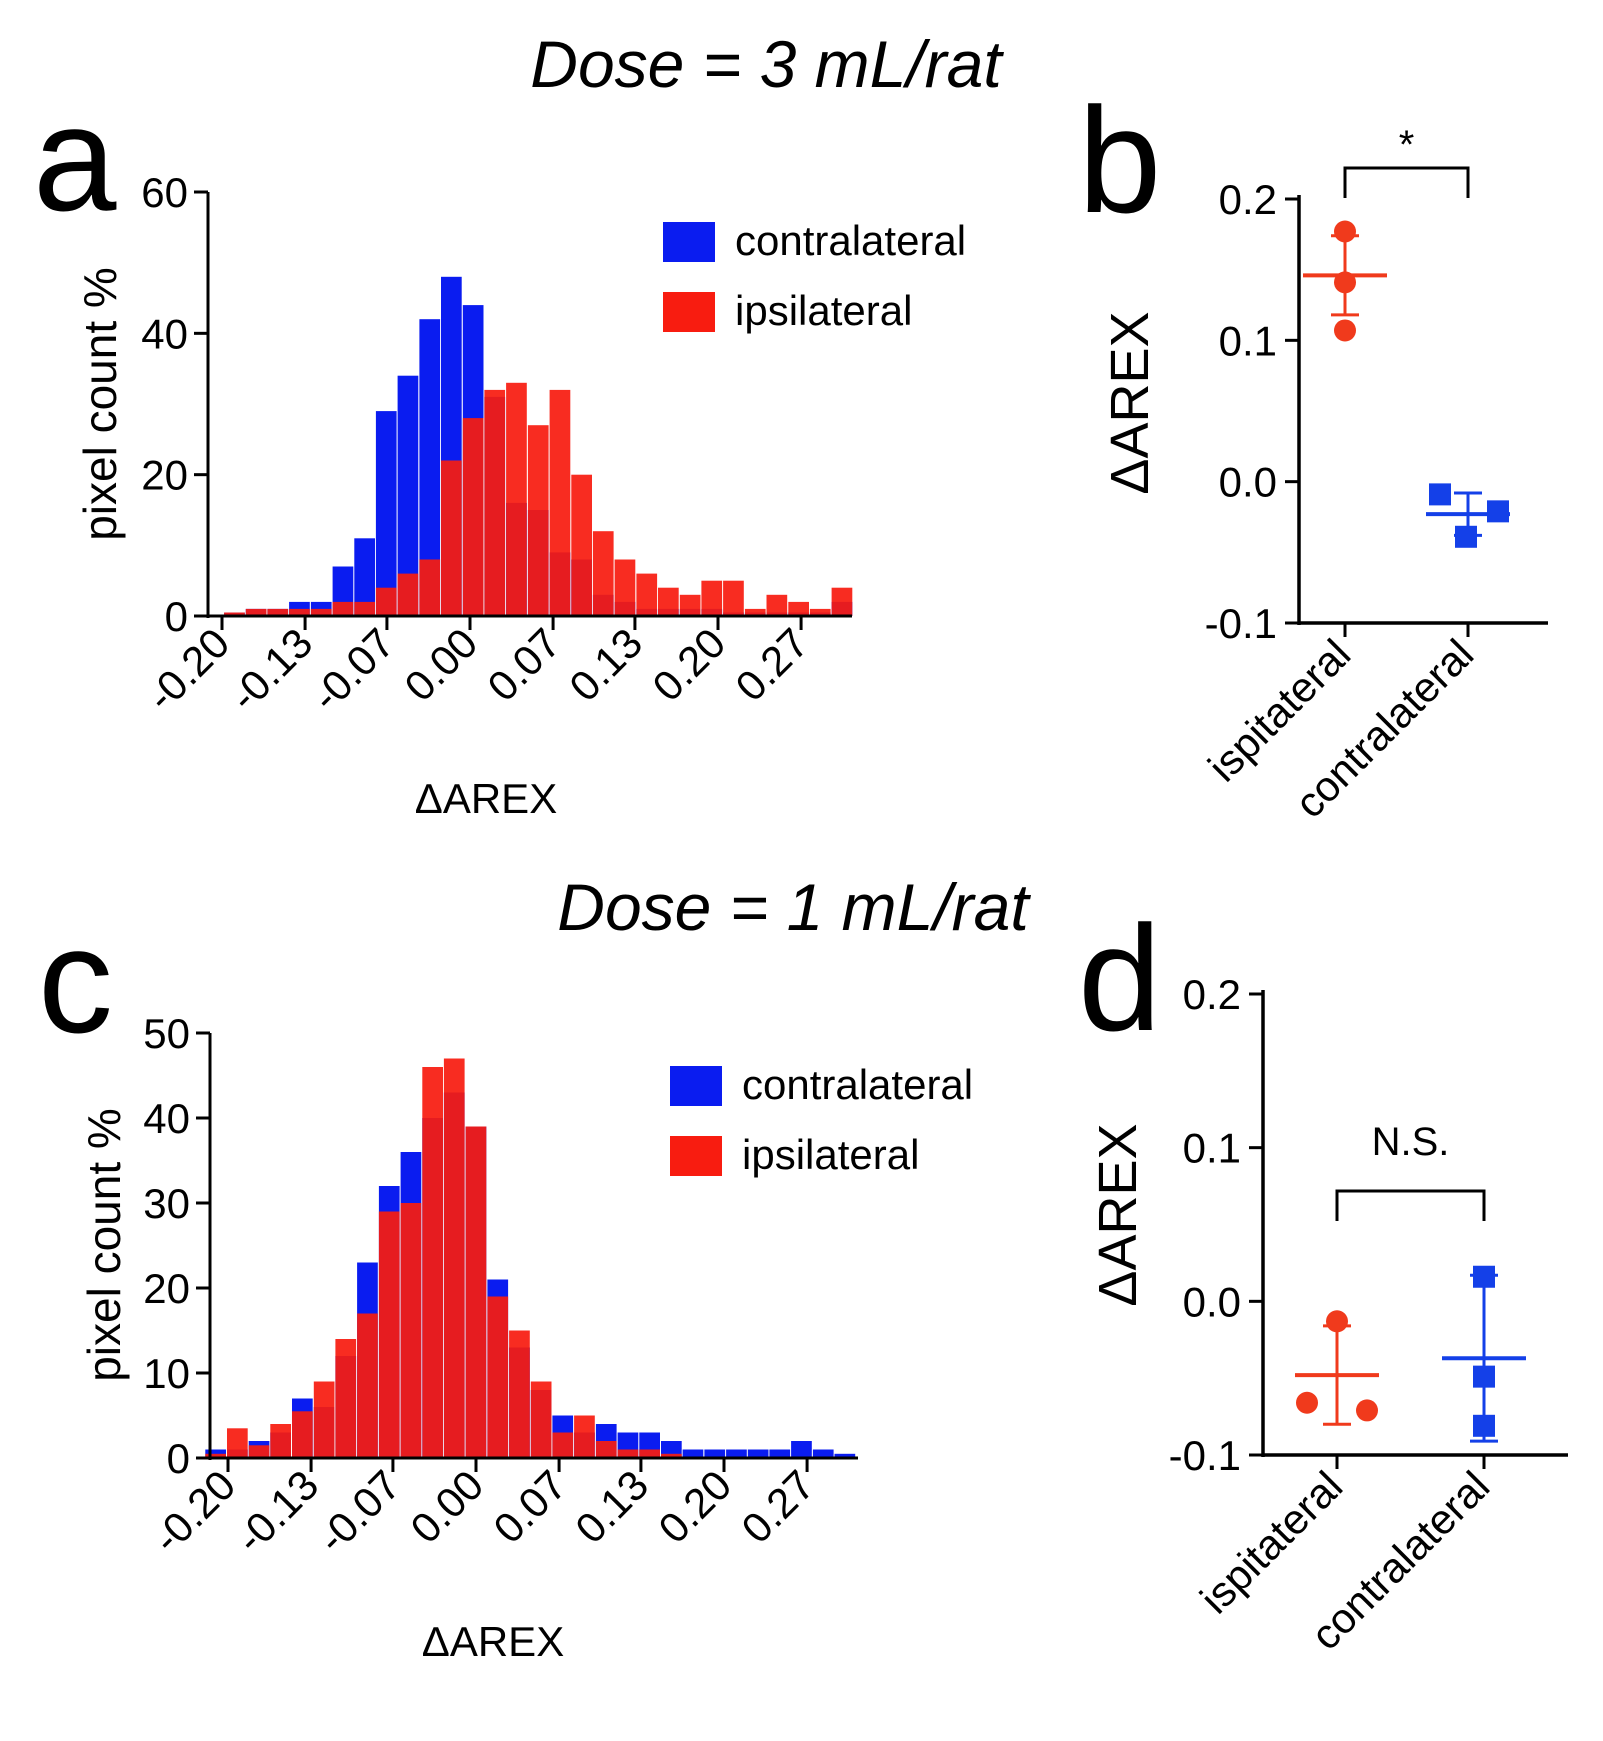  What do you see at coordinates (1212, 1301) in the screenshot?
I see `y-tick-label: 0.0` at bounding box center [1212, 1301].